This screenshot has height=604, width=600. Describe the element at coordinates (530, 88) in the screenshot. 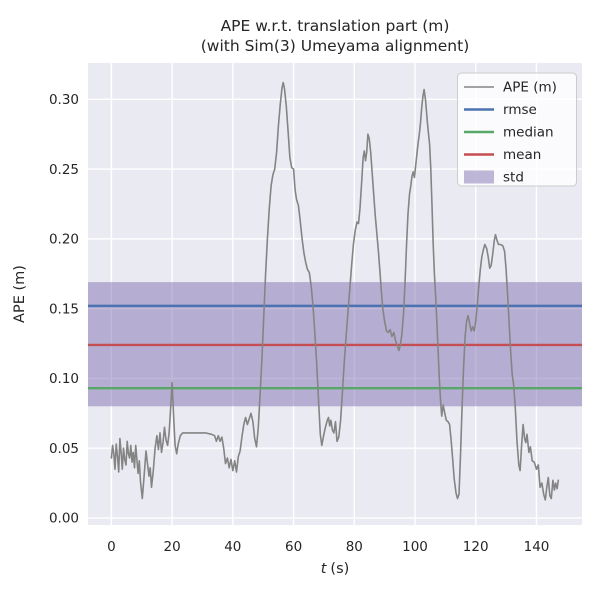

I see `legend-label-ape: APE (m)` at that location.